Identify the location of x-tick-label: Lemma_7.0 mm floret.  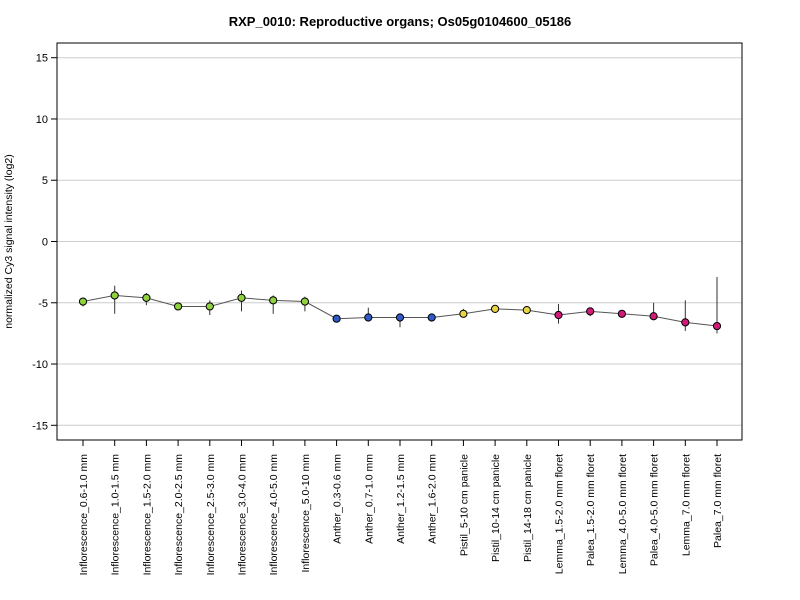
(686, 505).